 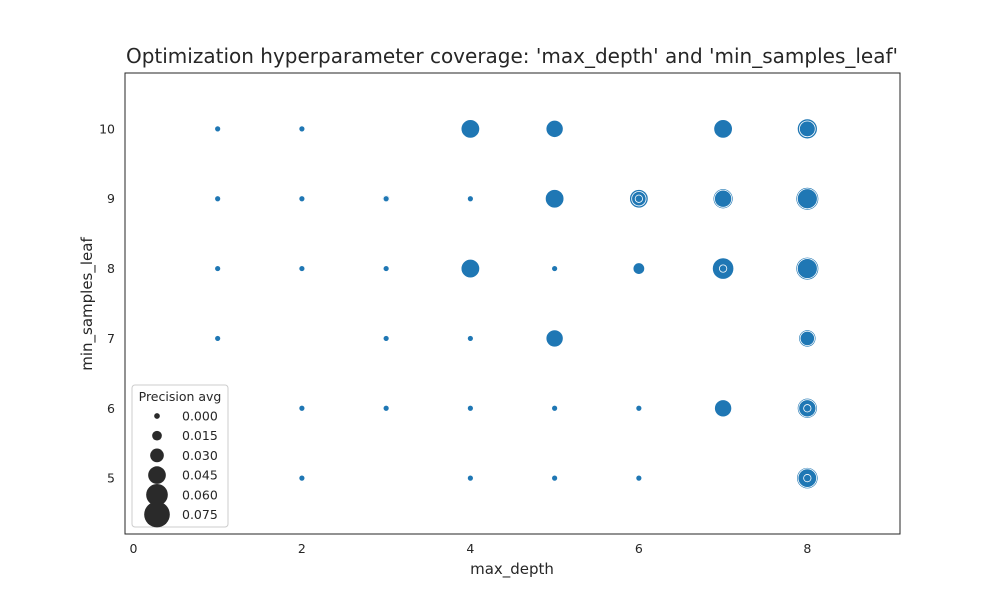 I want to click on legend-title: Precision avg, so click(x=180, y=396).